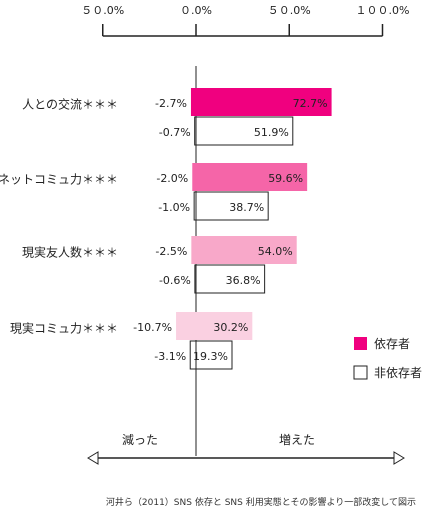 The height and width of the screenshot is (516, 424). I want to click on data-label-nondependent-decrease: -3.1%, so click(170, 356).